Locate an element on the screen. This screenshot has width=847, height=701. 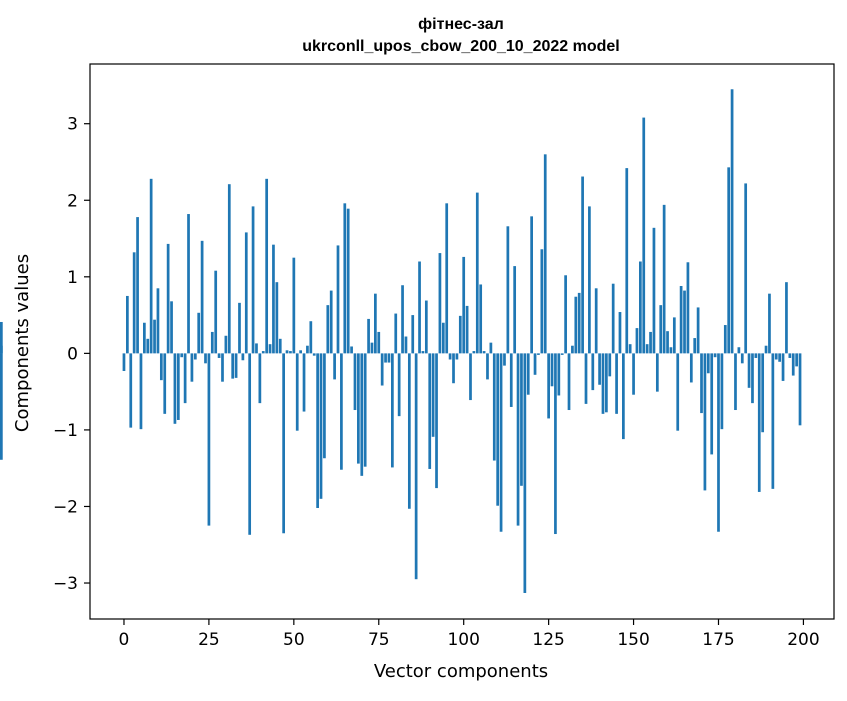
y-tick-label: −2 is located at coordinates (65, 507).